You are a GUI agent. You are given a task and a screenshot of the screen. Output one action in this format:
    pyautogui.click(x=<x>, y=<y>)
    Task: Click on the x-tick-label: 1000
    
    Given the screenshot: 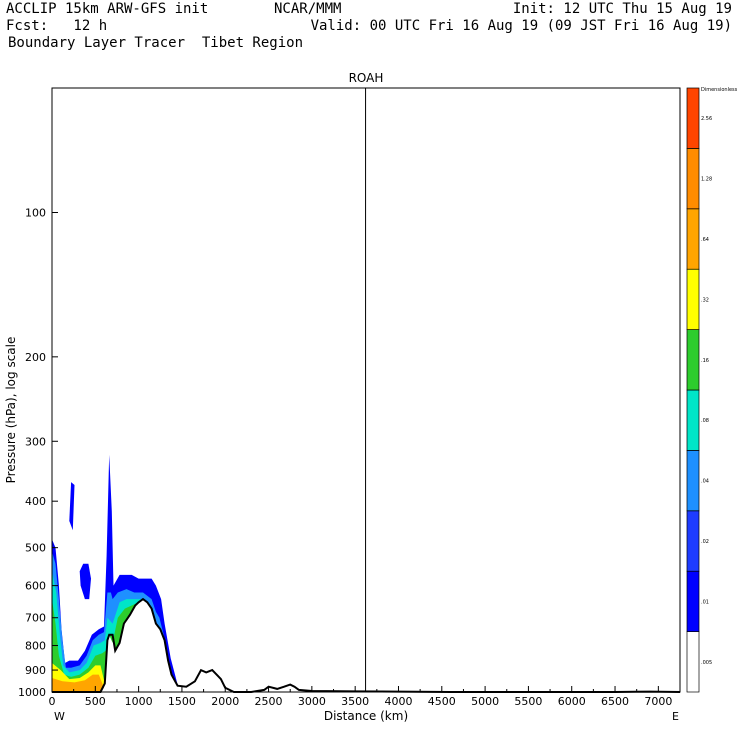 What is the action you would take?
    pyautogui.click(x=139, y=701)
    